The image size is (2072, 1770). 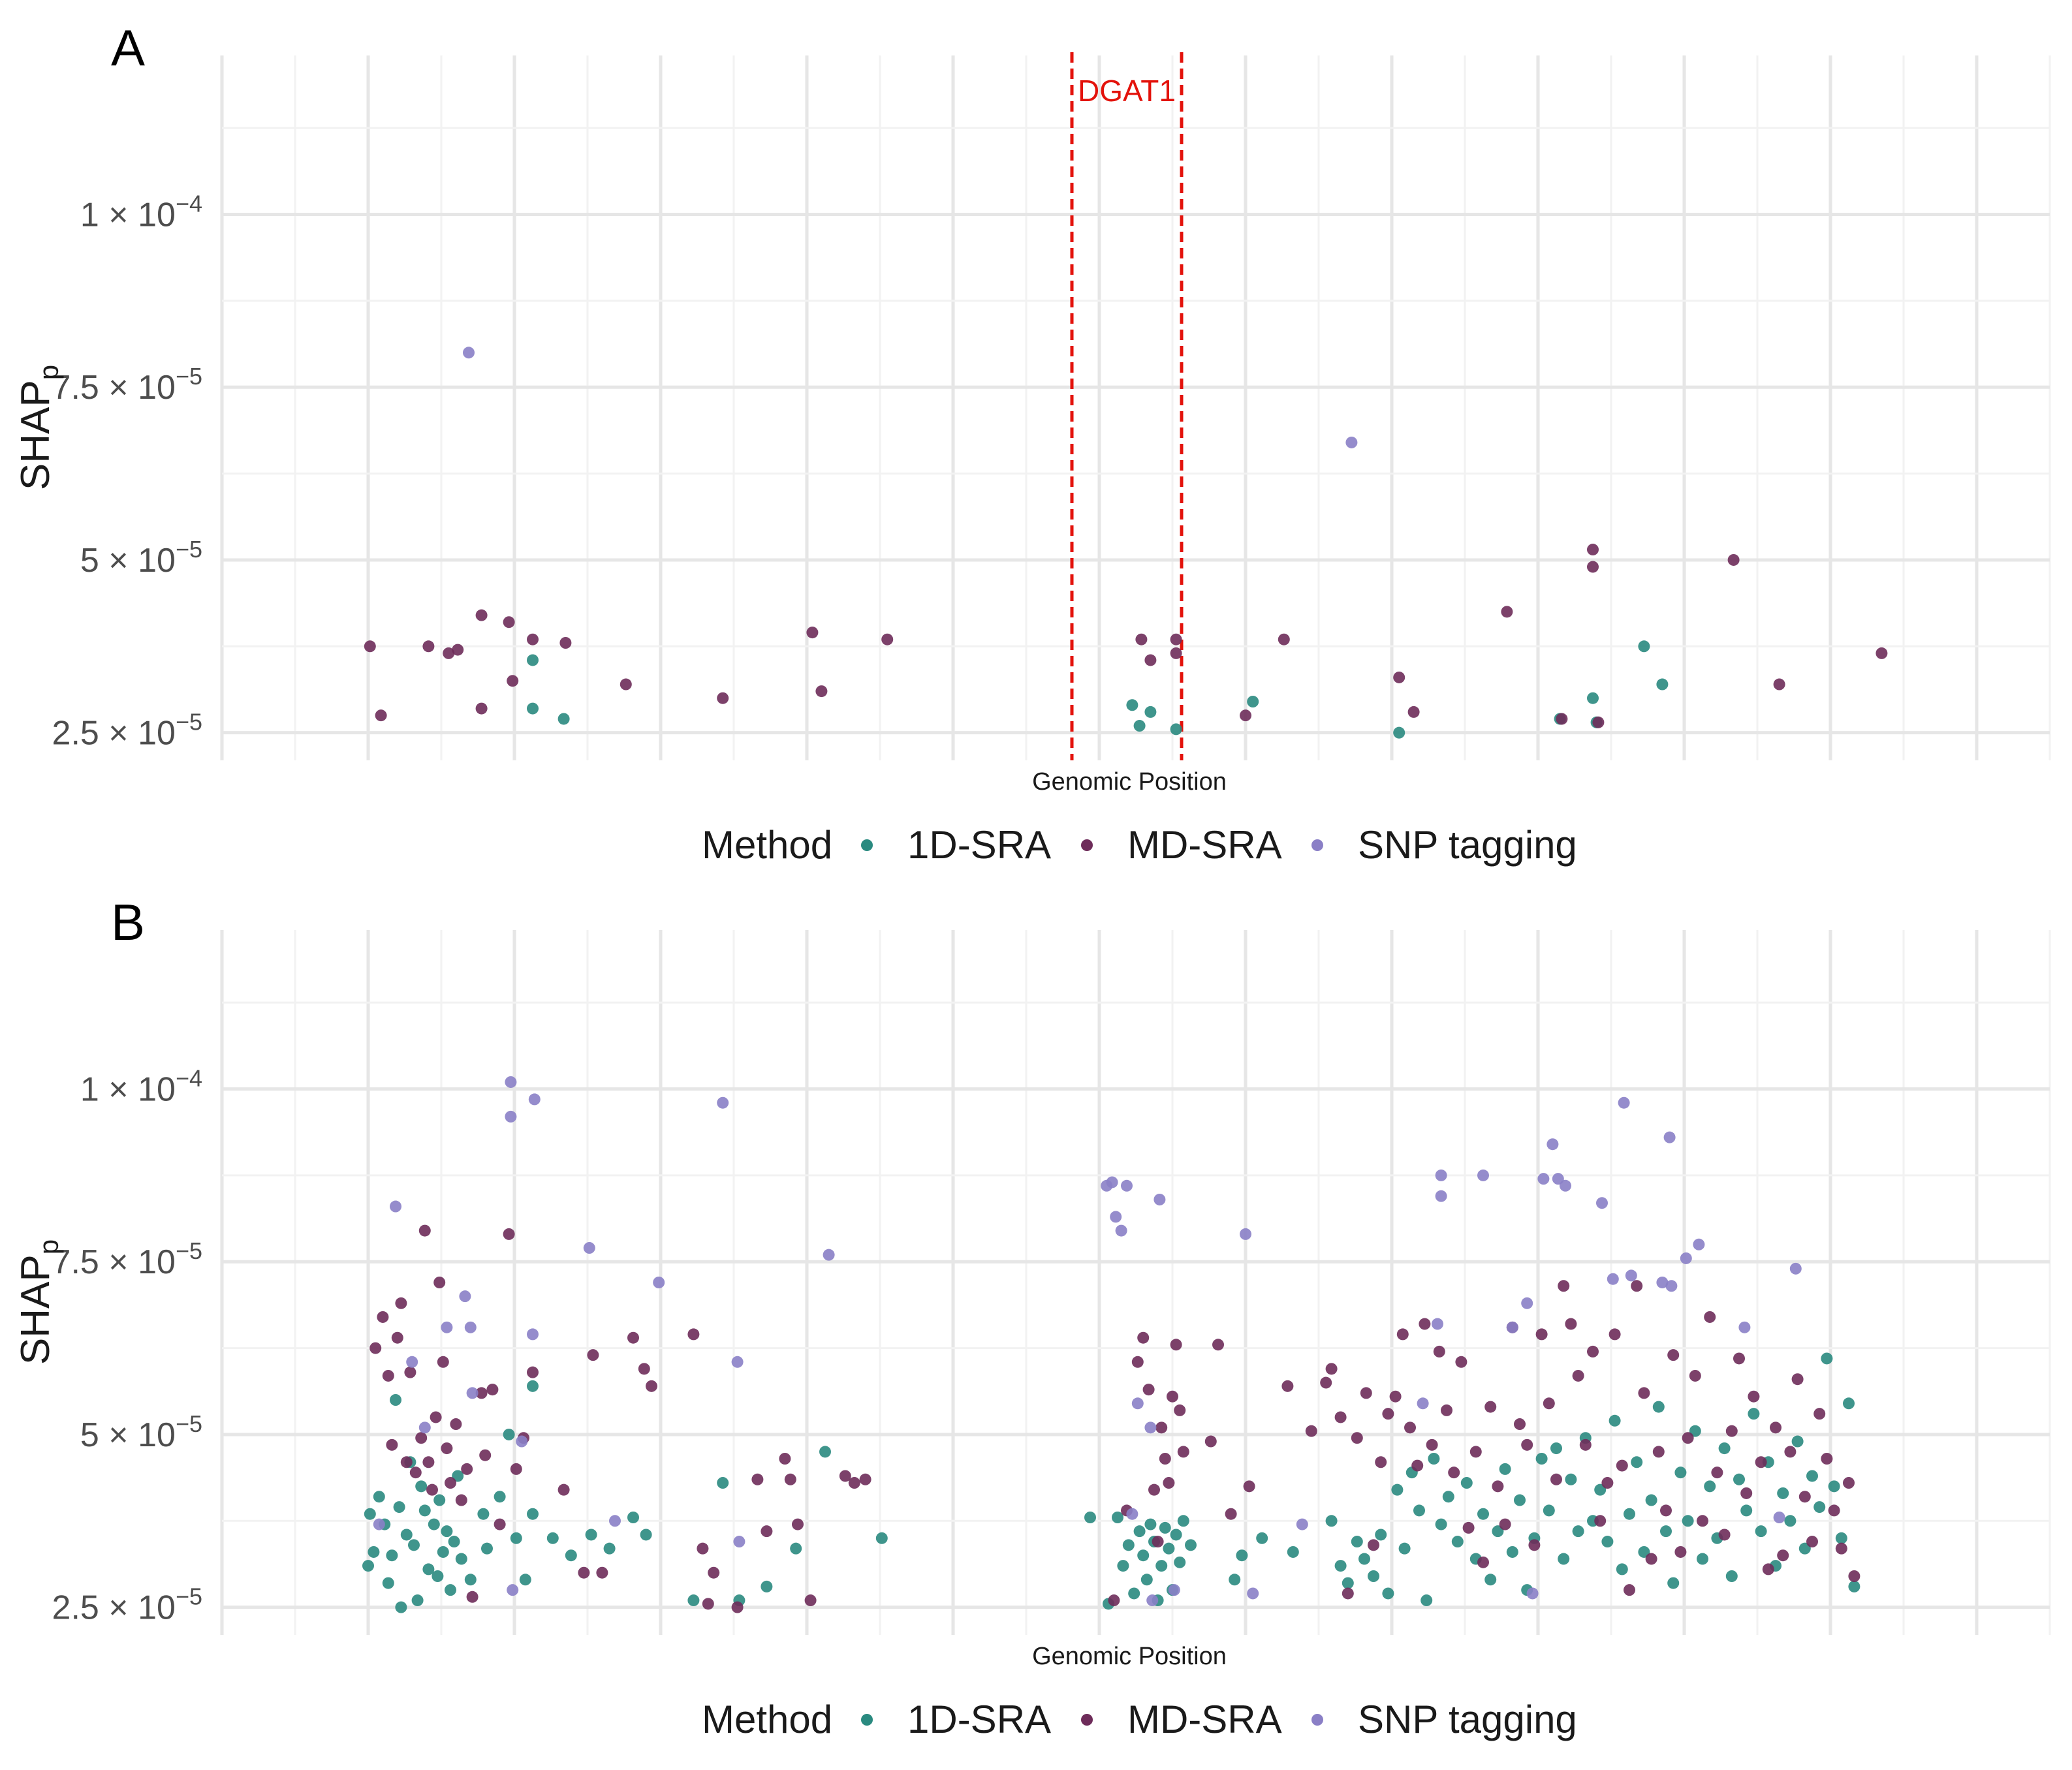 I want to click on legend-dot-snp-tagging, so click(x=1317, y=1720).